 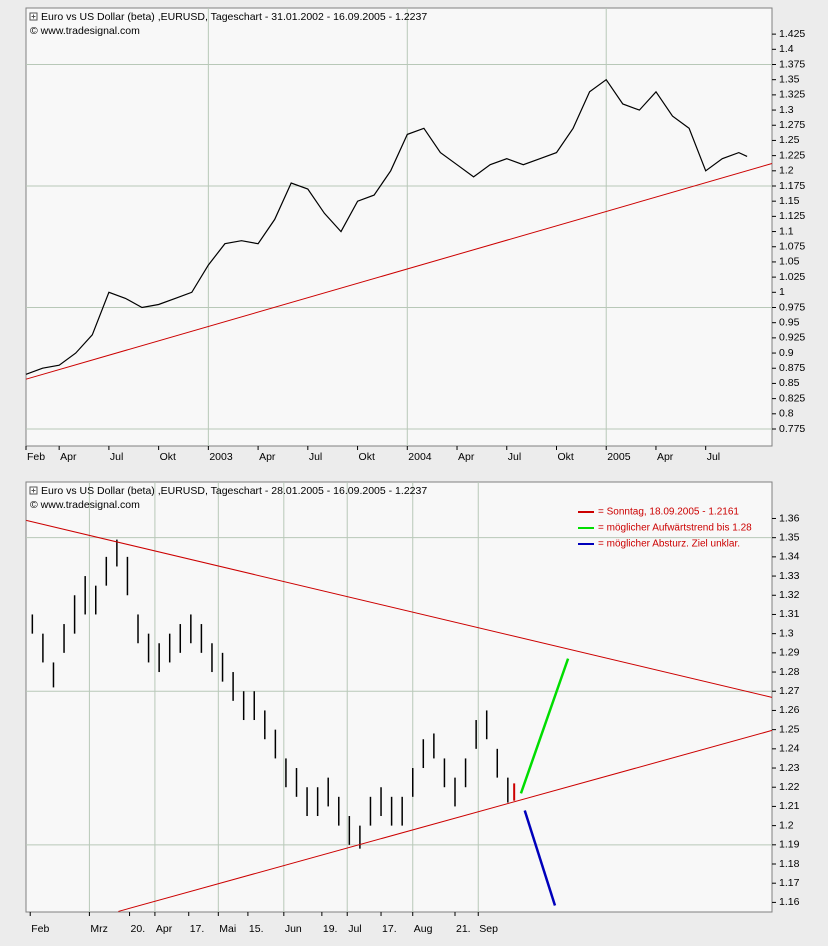 What do you see at coordinates (463, 929) in the screenshot?
I see `x-tick-label: 21.` at bounding box center [463, 929].